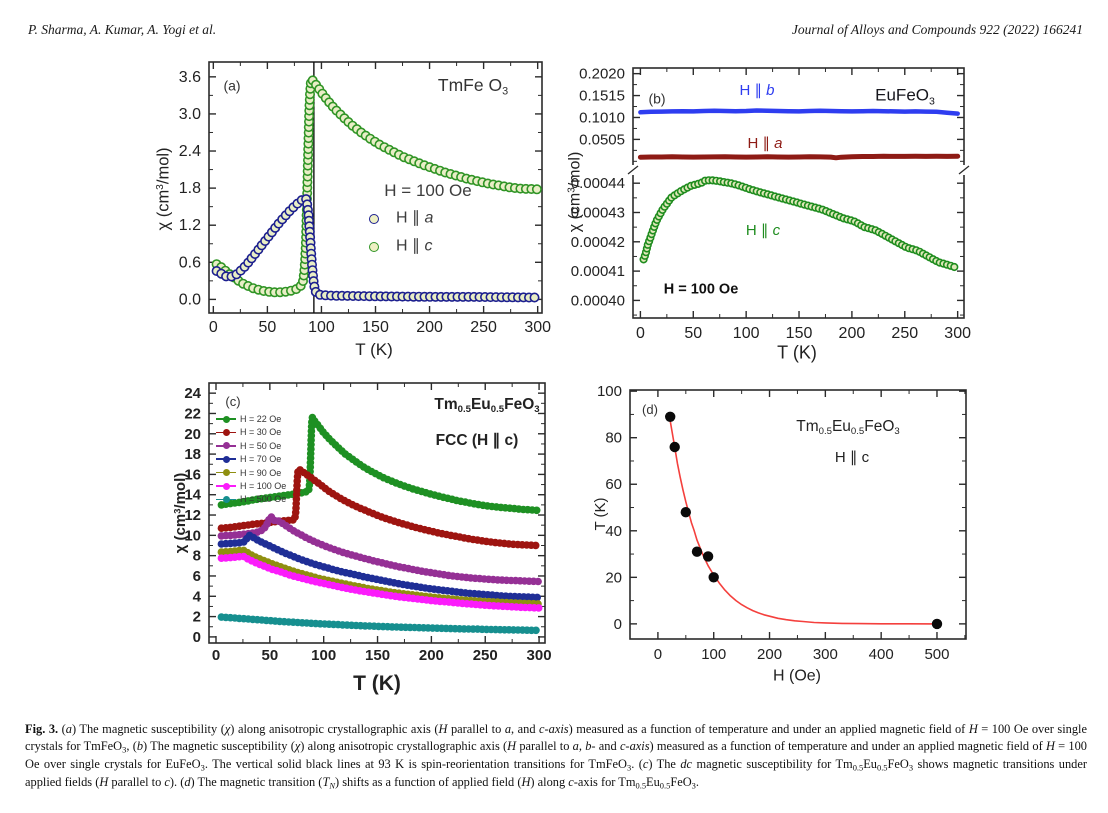  I want to click on panel-c-series-H-22-Oe, so click(379, 464).